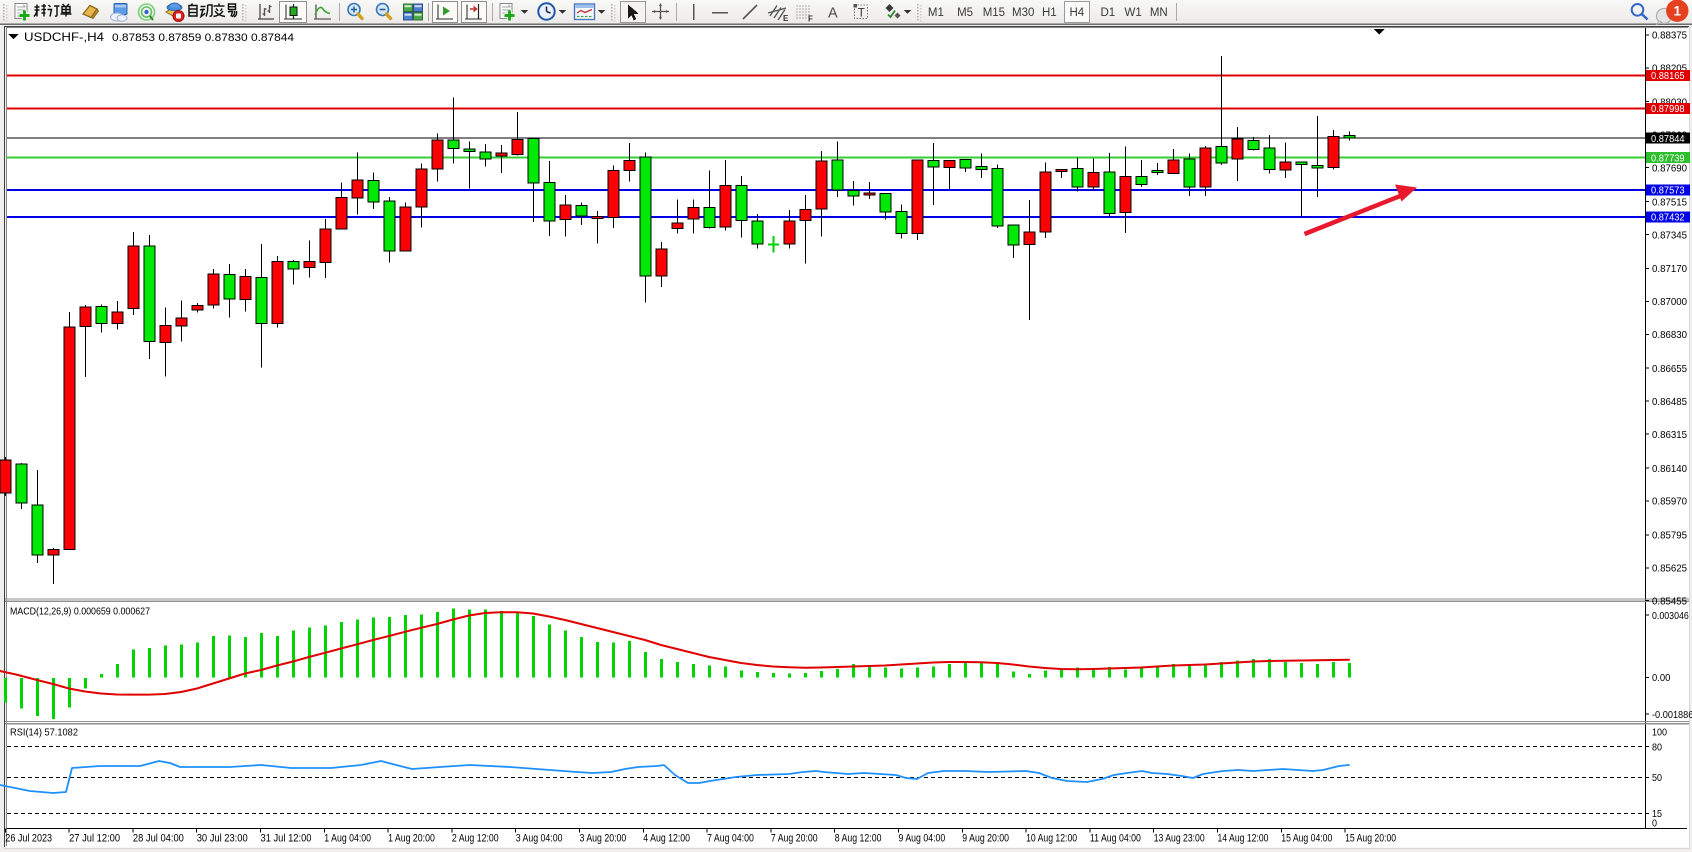  Describe the element at coordinates (1668, 218) in the screenshot. I see `svg-text: 0.87432` at that location.